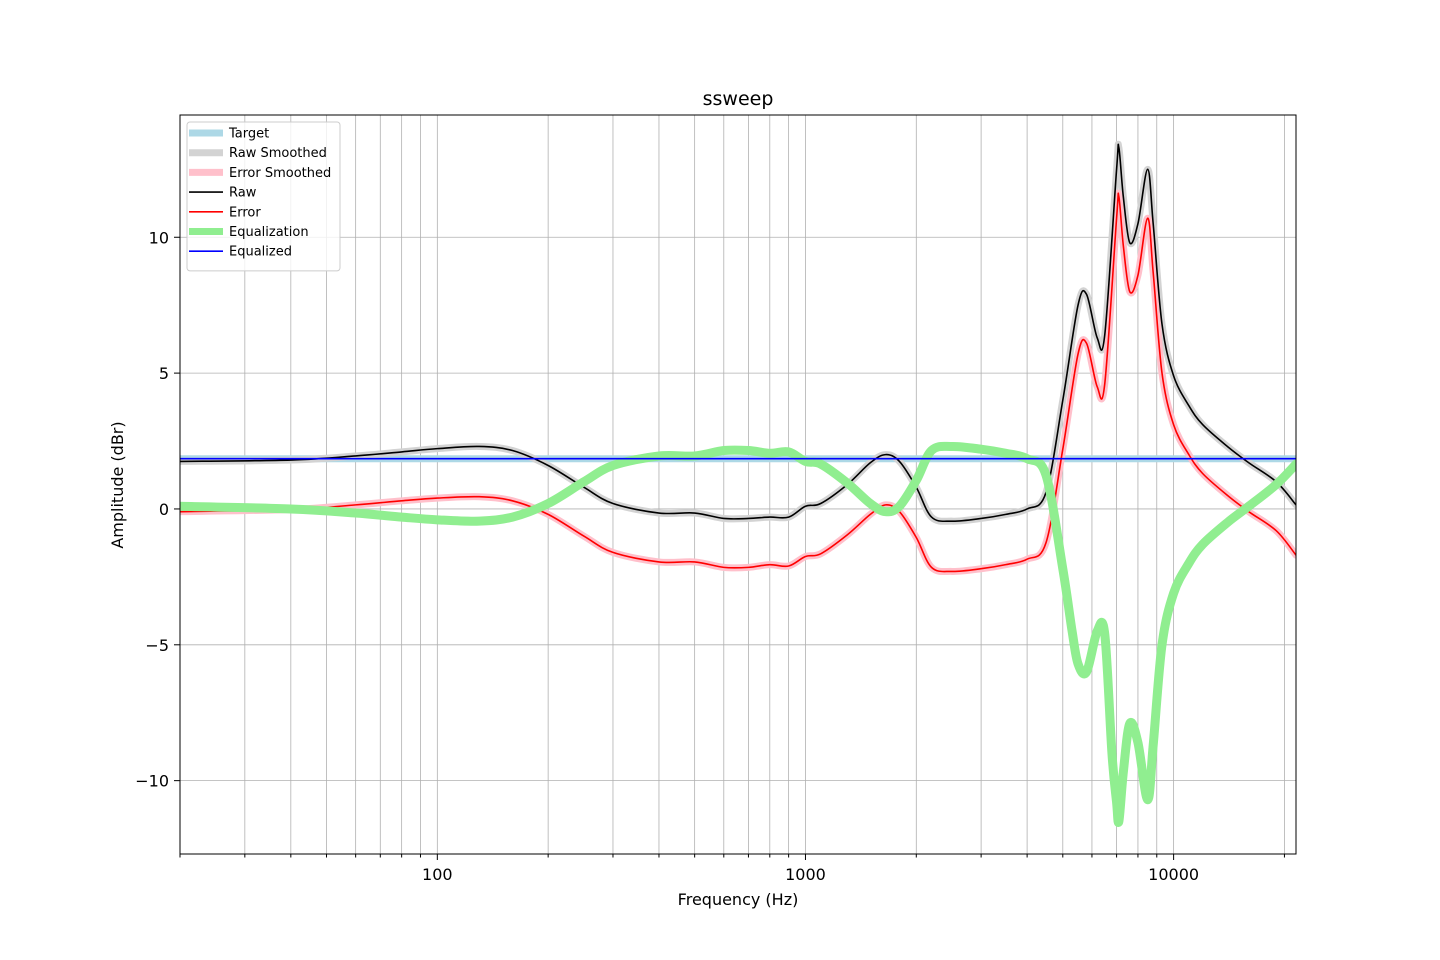 This screenshot has width=1440, height=960. I want to click on y-tick-label: −10, so click(152, 781).